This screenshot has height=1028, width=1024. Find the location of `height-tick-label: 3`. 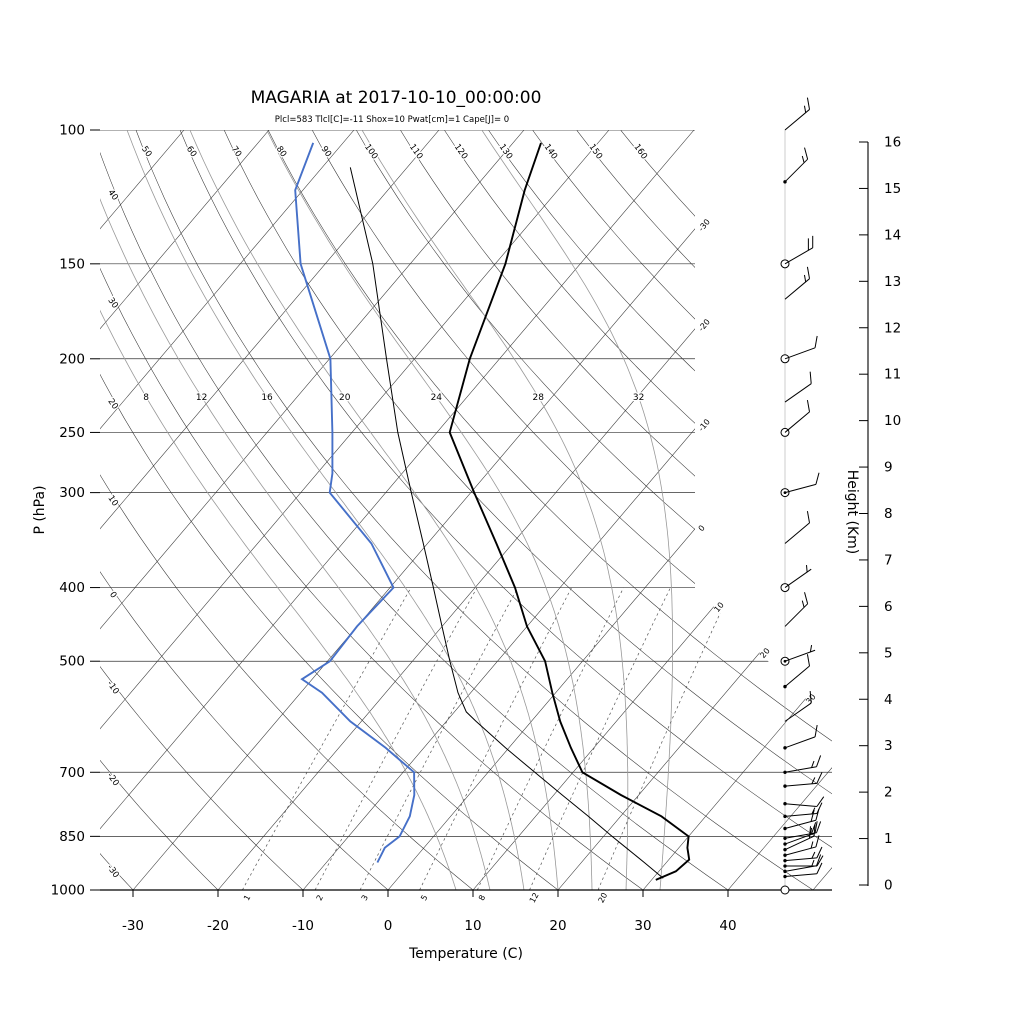

height-tick-label: 3 is located at coordinates (888, 746).